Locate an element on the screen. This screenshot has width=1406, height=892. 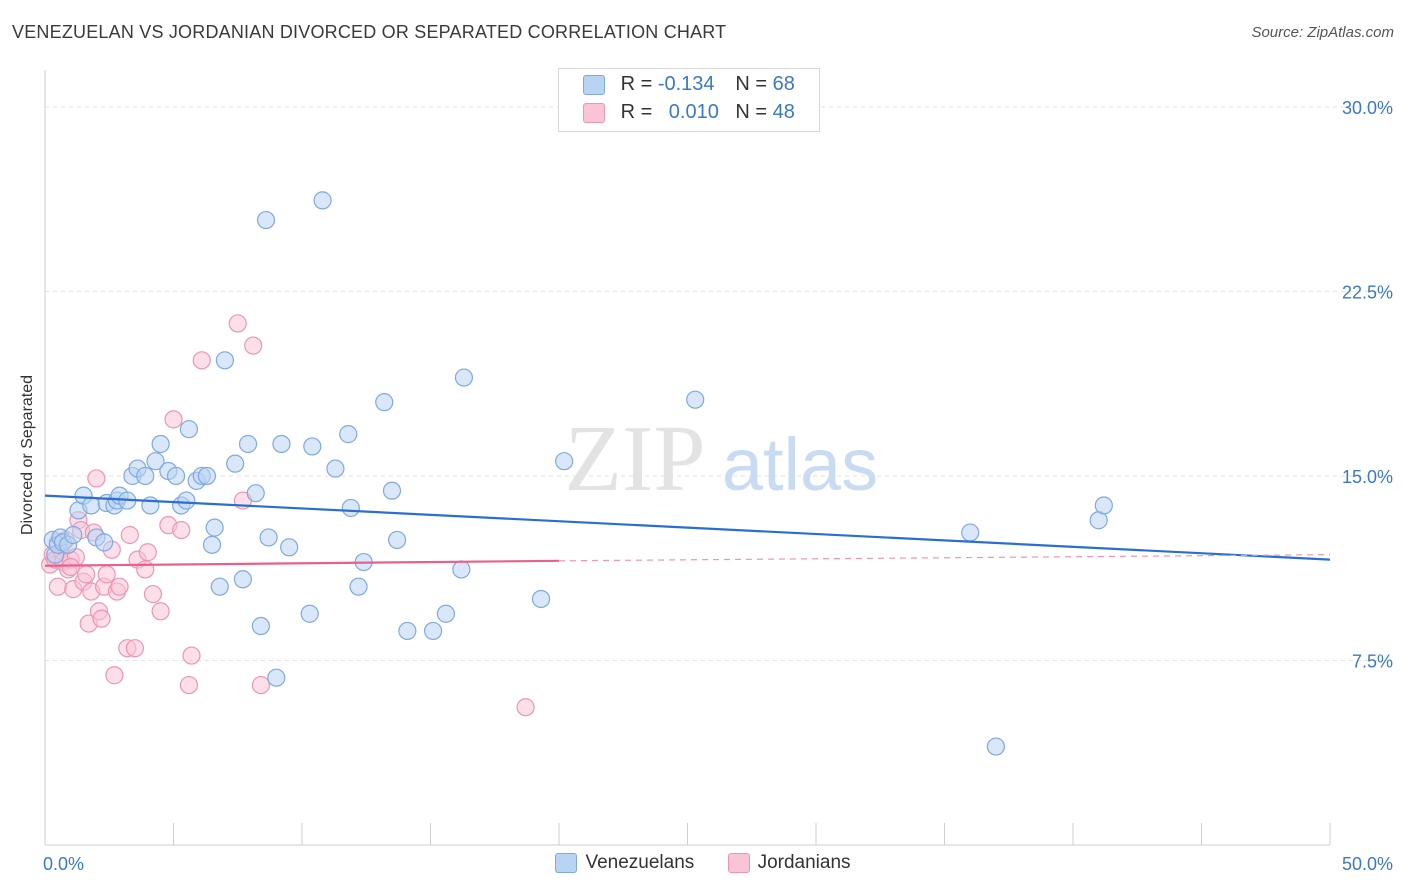
jordanians-legend-swatch is located at coordinates (738, 862).